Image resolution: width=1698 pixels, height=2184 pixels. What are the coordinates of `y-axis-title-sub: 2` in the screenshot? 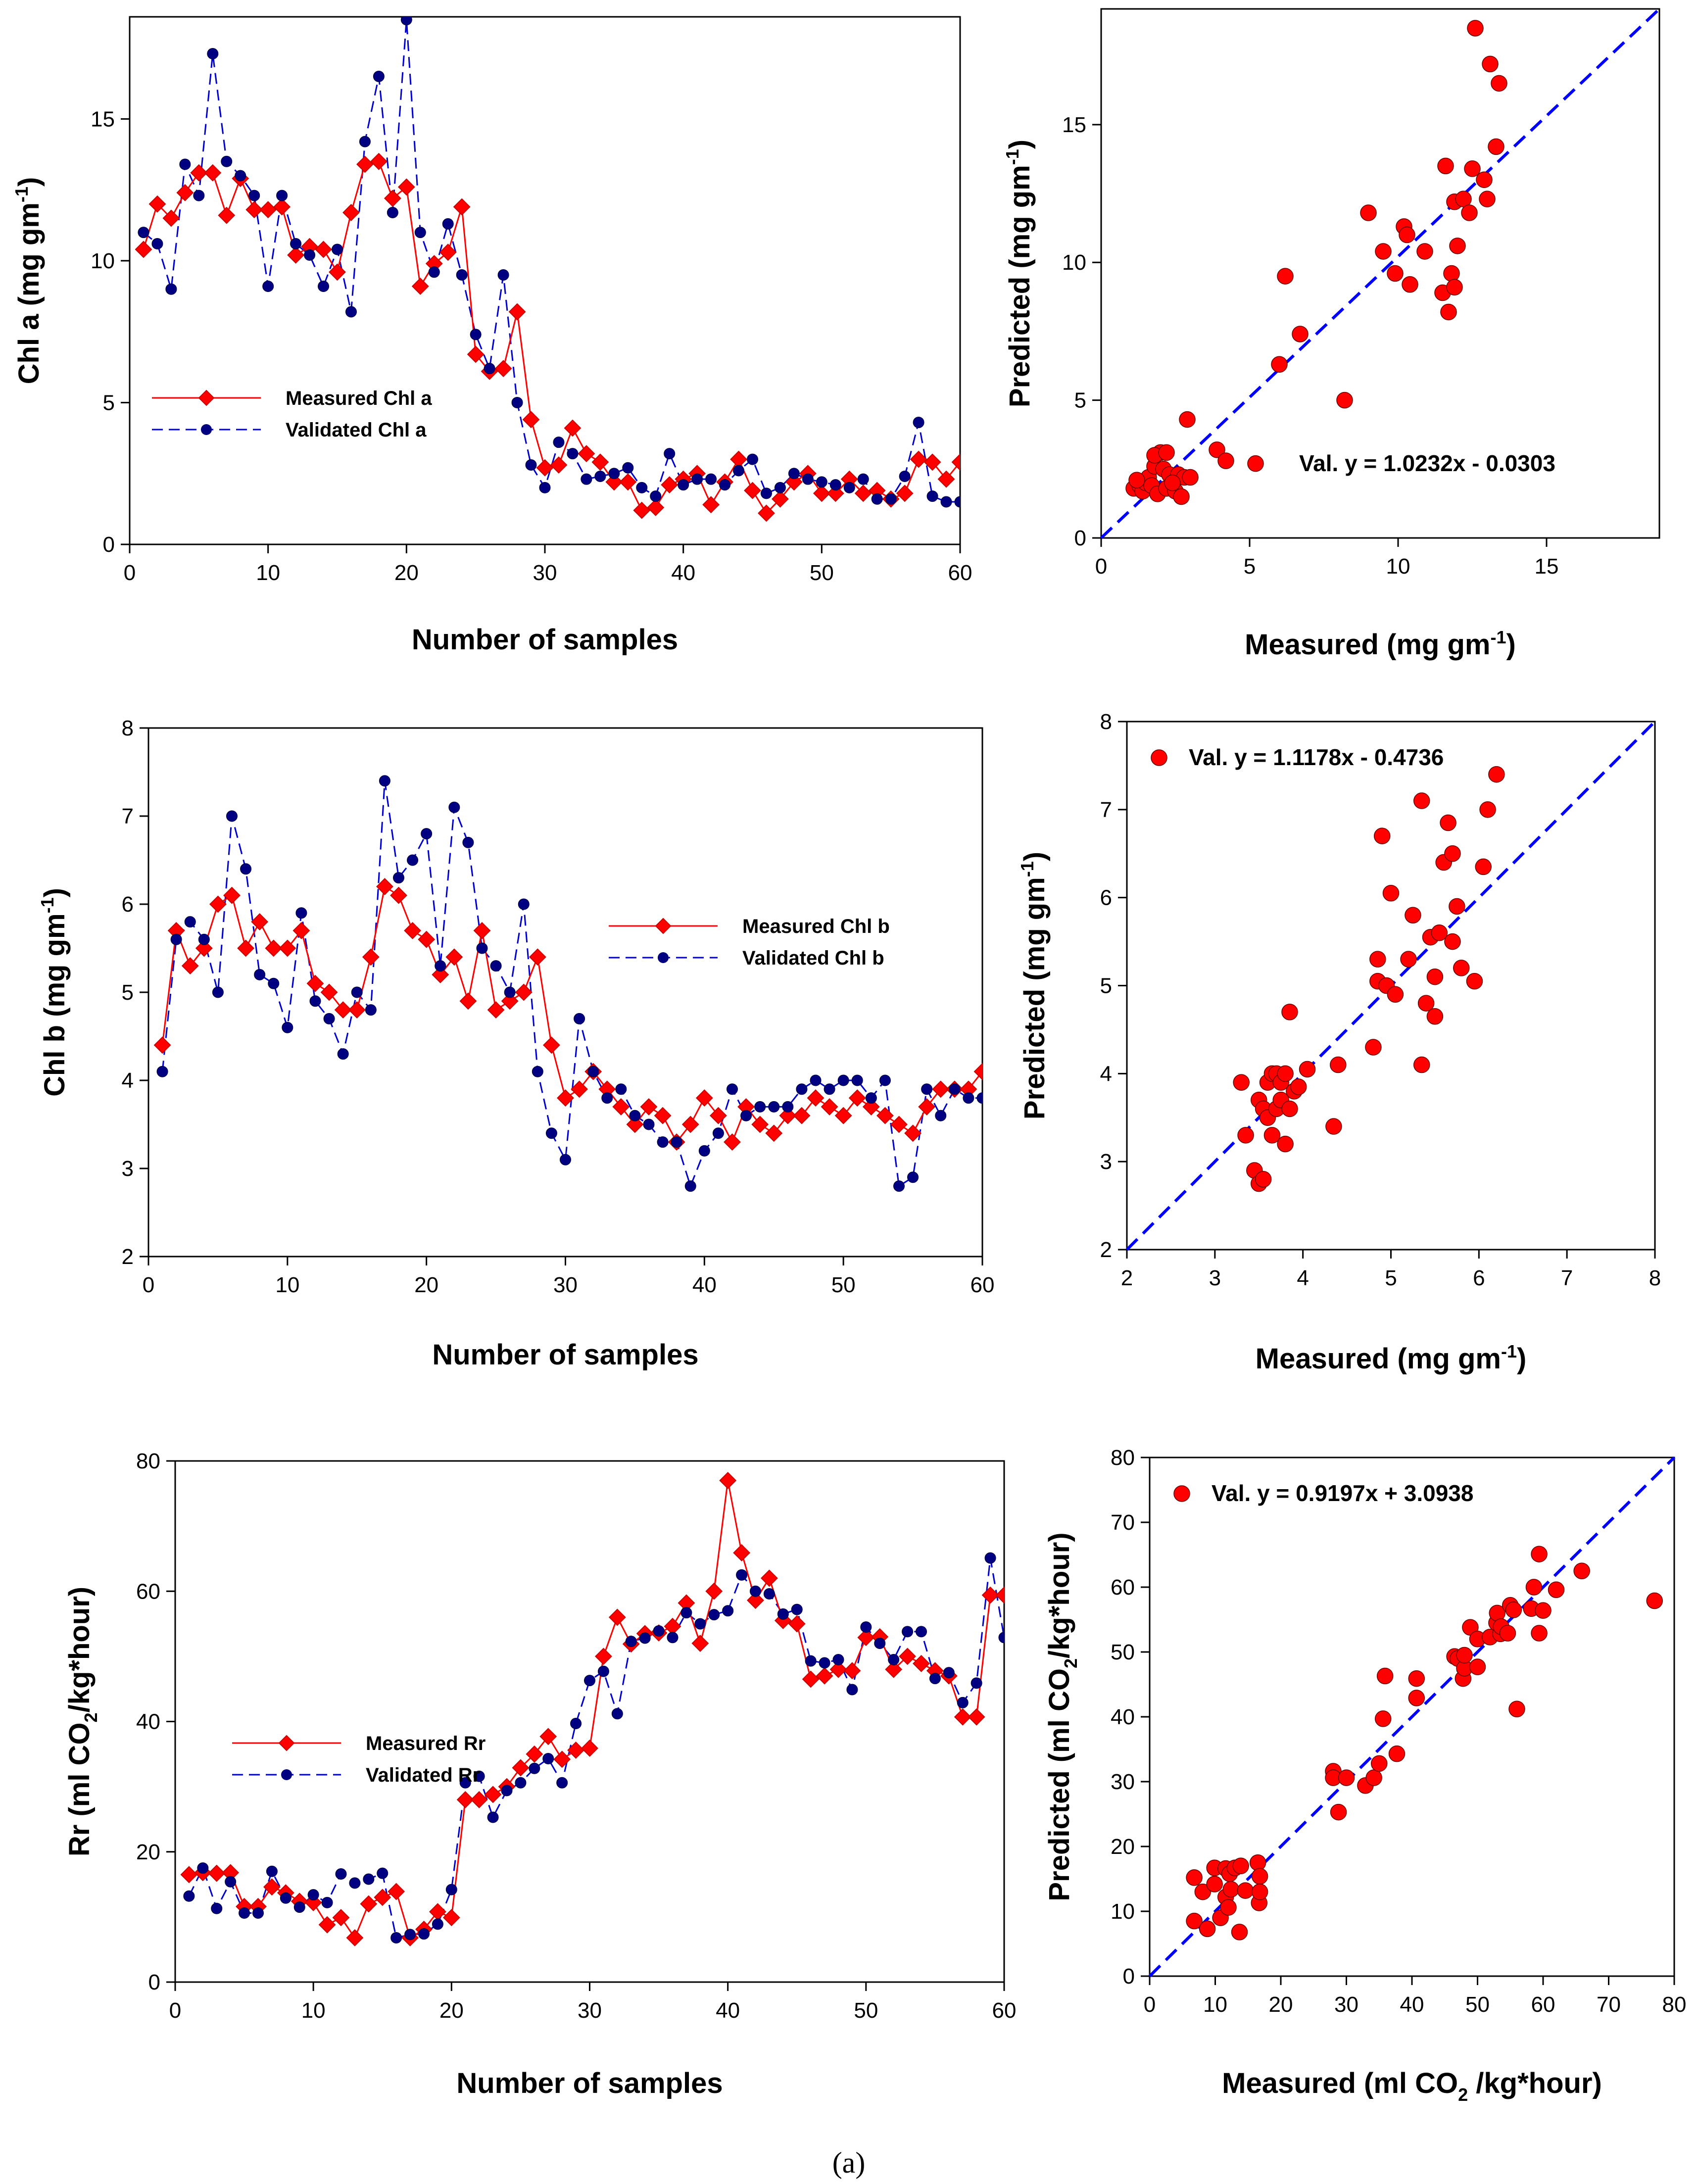 It's located at (91, 1717).